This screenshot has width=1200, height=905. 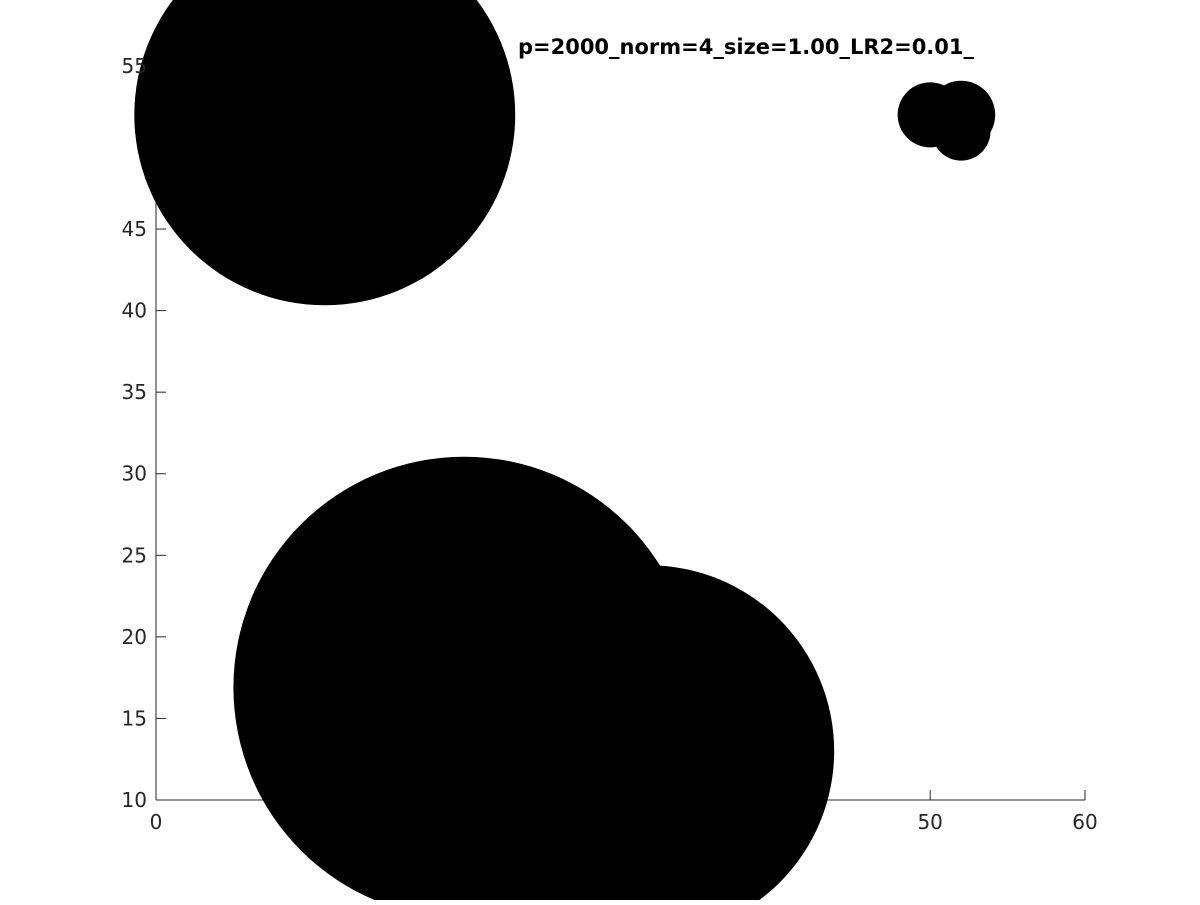 I want to click on y-tick-label: 25, so click(x=134, y=555).